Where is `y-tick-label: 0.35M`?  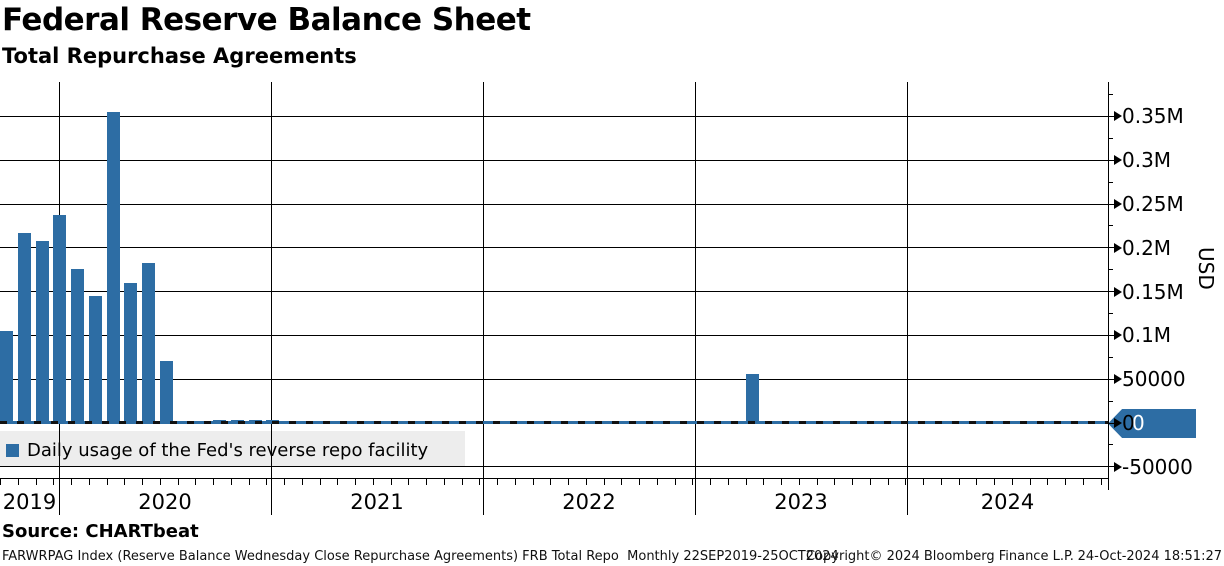 y-tick-label: 0.35M is located at coordinates (1153, 116).